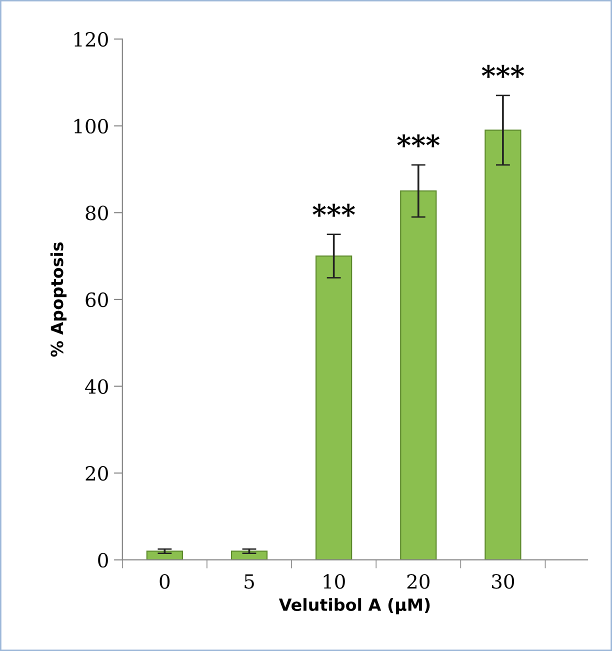 Image resolution: width=612 pixels, height=651 pixels. What do you see at coordinates (97, 300) in the screenshot?
I see `y-tick-label: 60` at bounding box center [97, 300].